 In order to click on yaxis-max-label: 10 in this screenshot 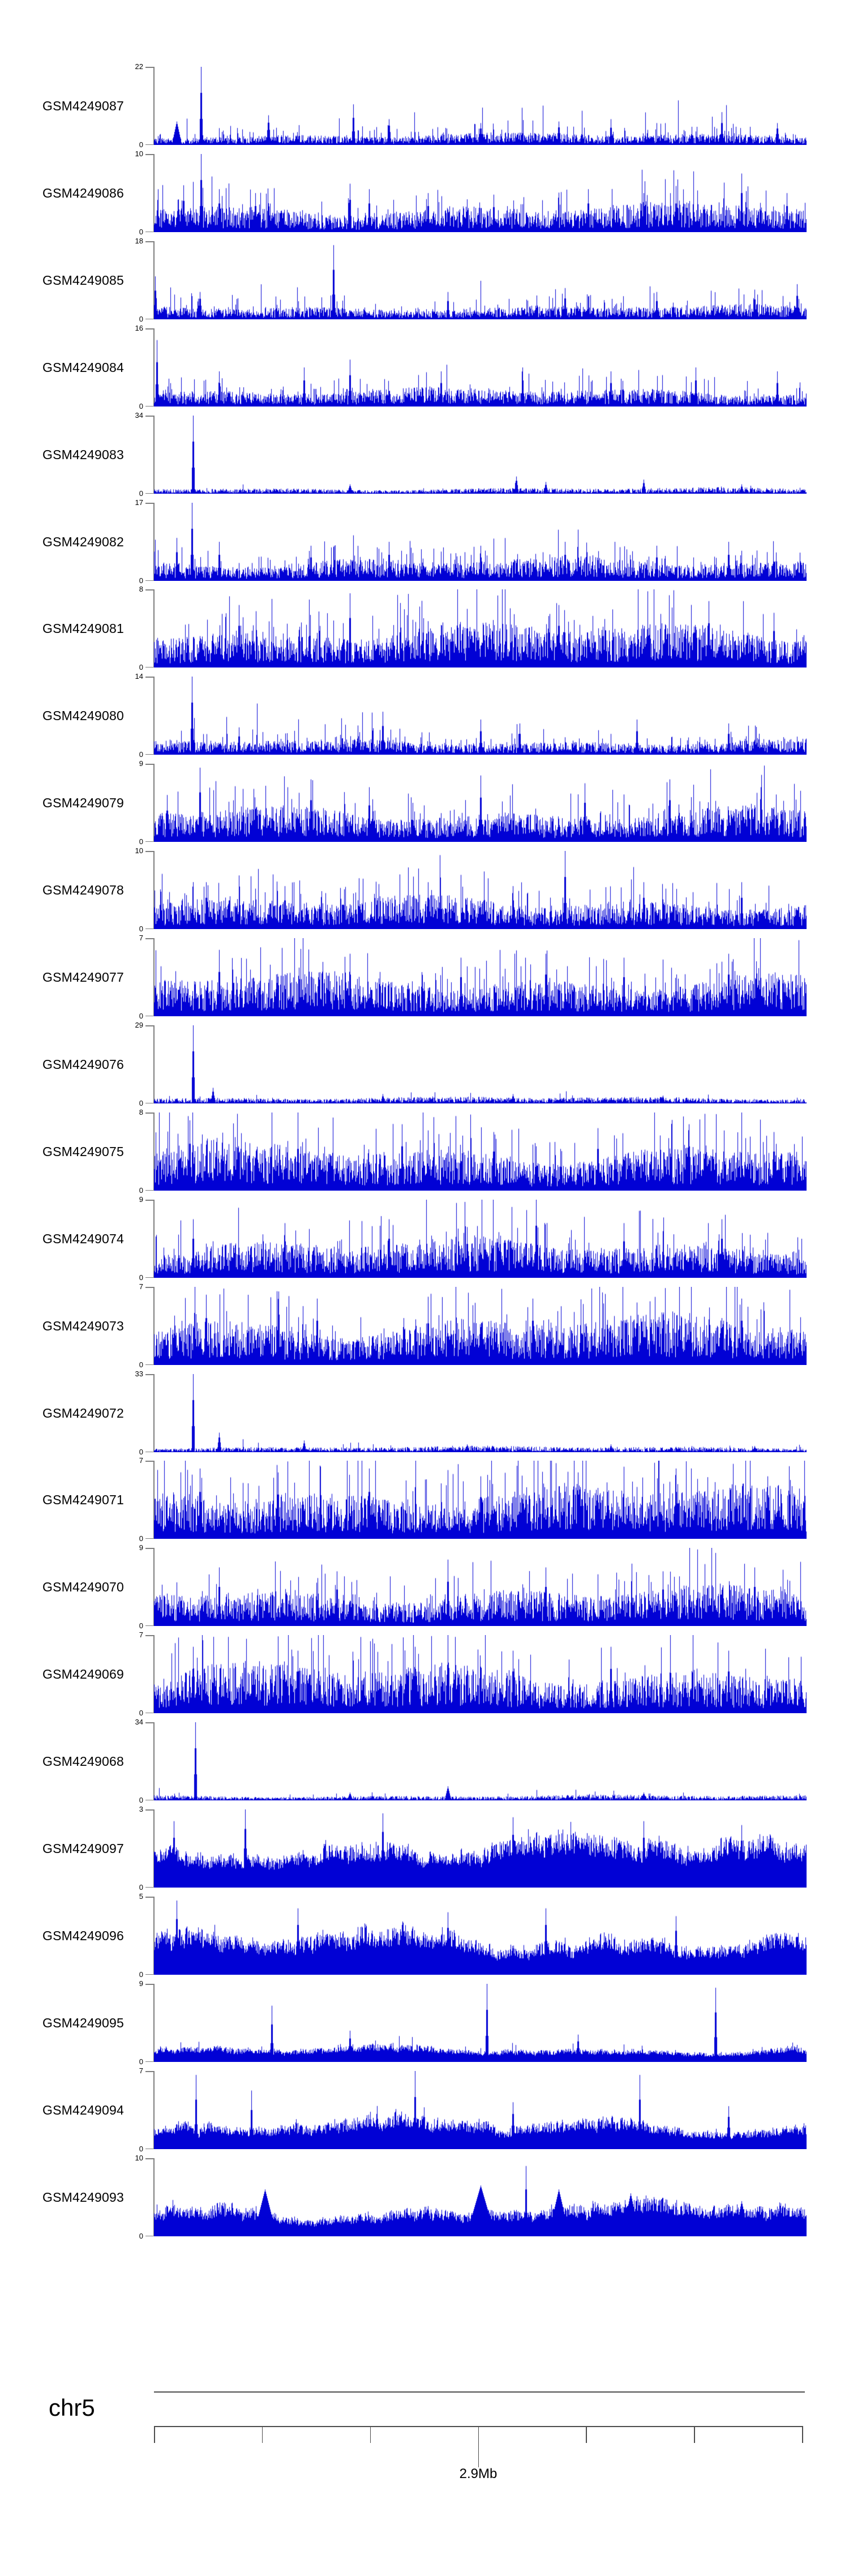, I will do `click(139, 2158)`.